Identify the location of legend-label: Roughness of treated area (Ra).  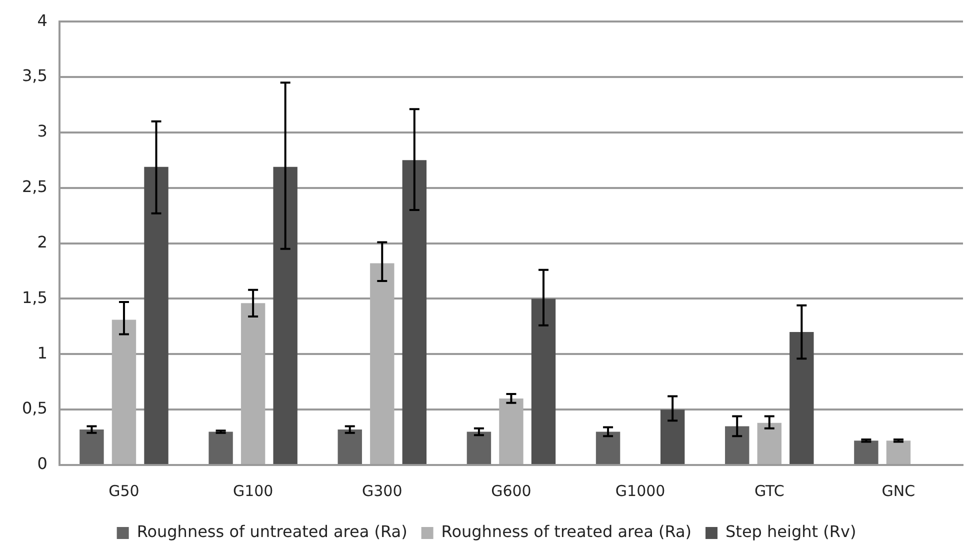
(566, 532).